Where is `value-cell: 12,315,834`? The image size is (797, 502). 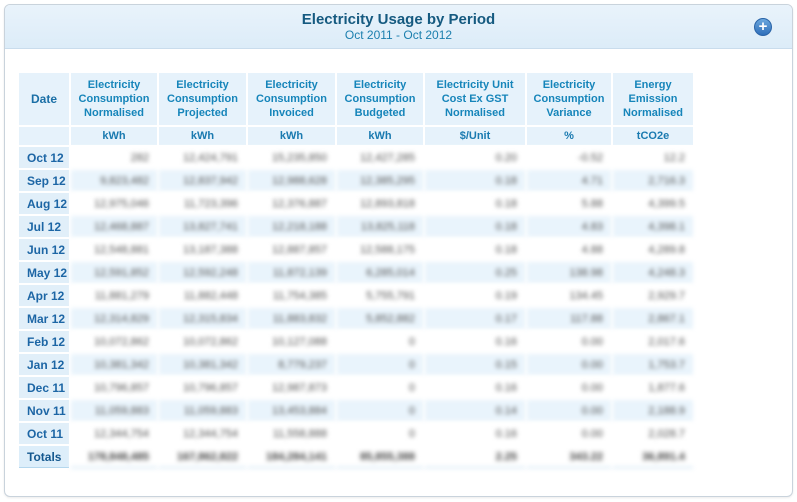 value-cell: 12,315,834 is located at coordinates (202, 318).